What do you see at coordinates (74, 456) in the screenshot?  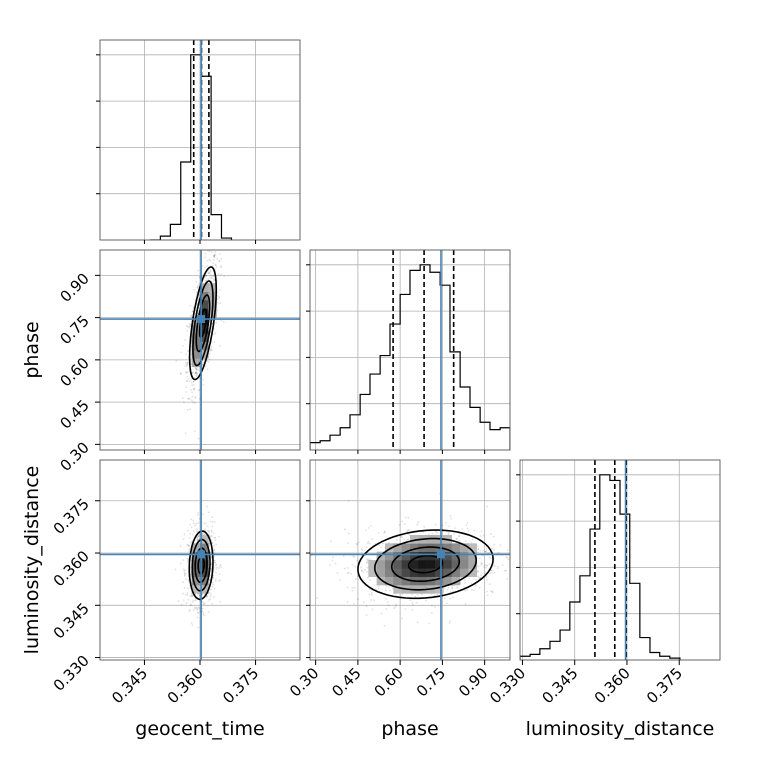 I see `y-tick-label: 0.30` at bounding box center [74, 456].